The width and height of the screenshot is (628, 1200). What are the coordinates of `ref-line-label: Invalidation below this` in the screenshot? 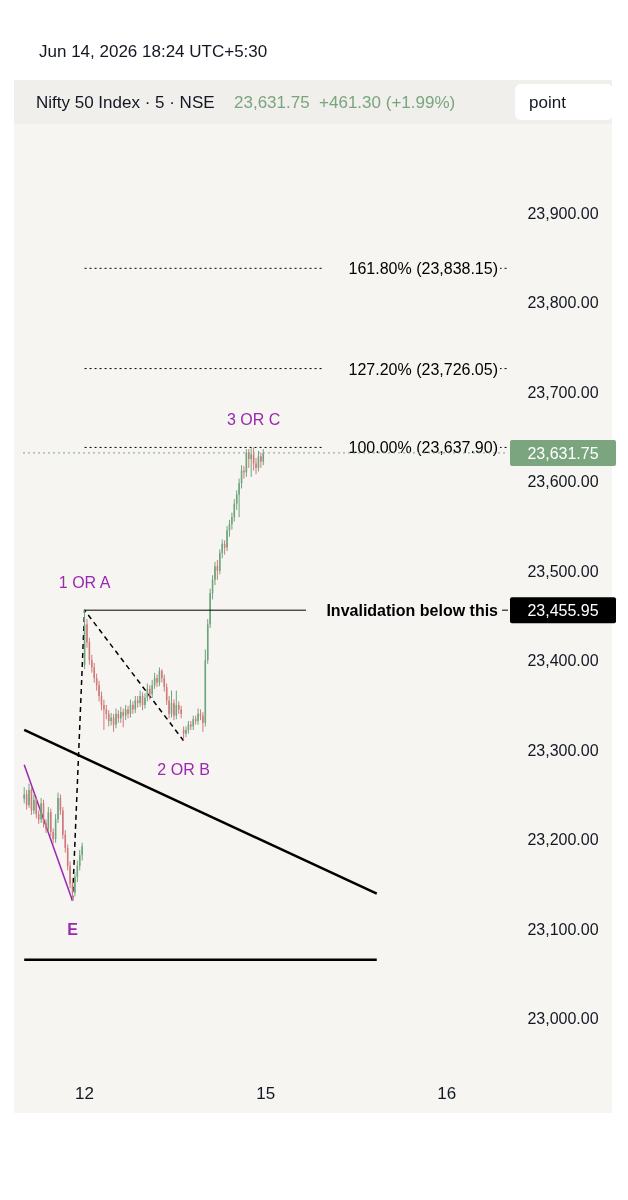 It's located at (412, 611).